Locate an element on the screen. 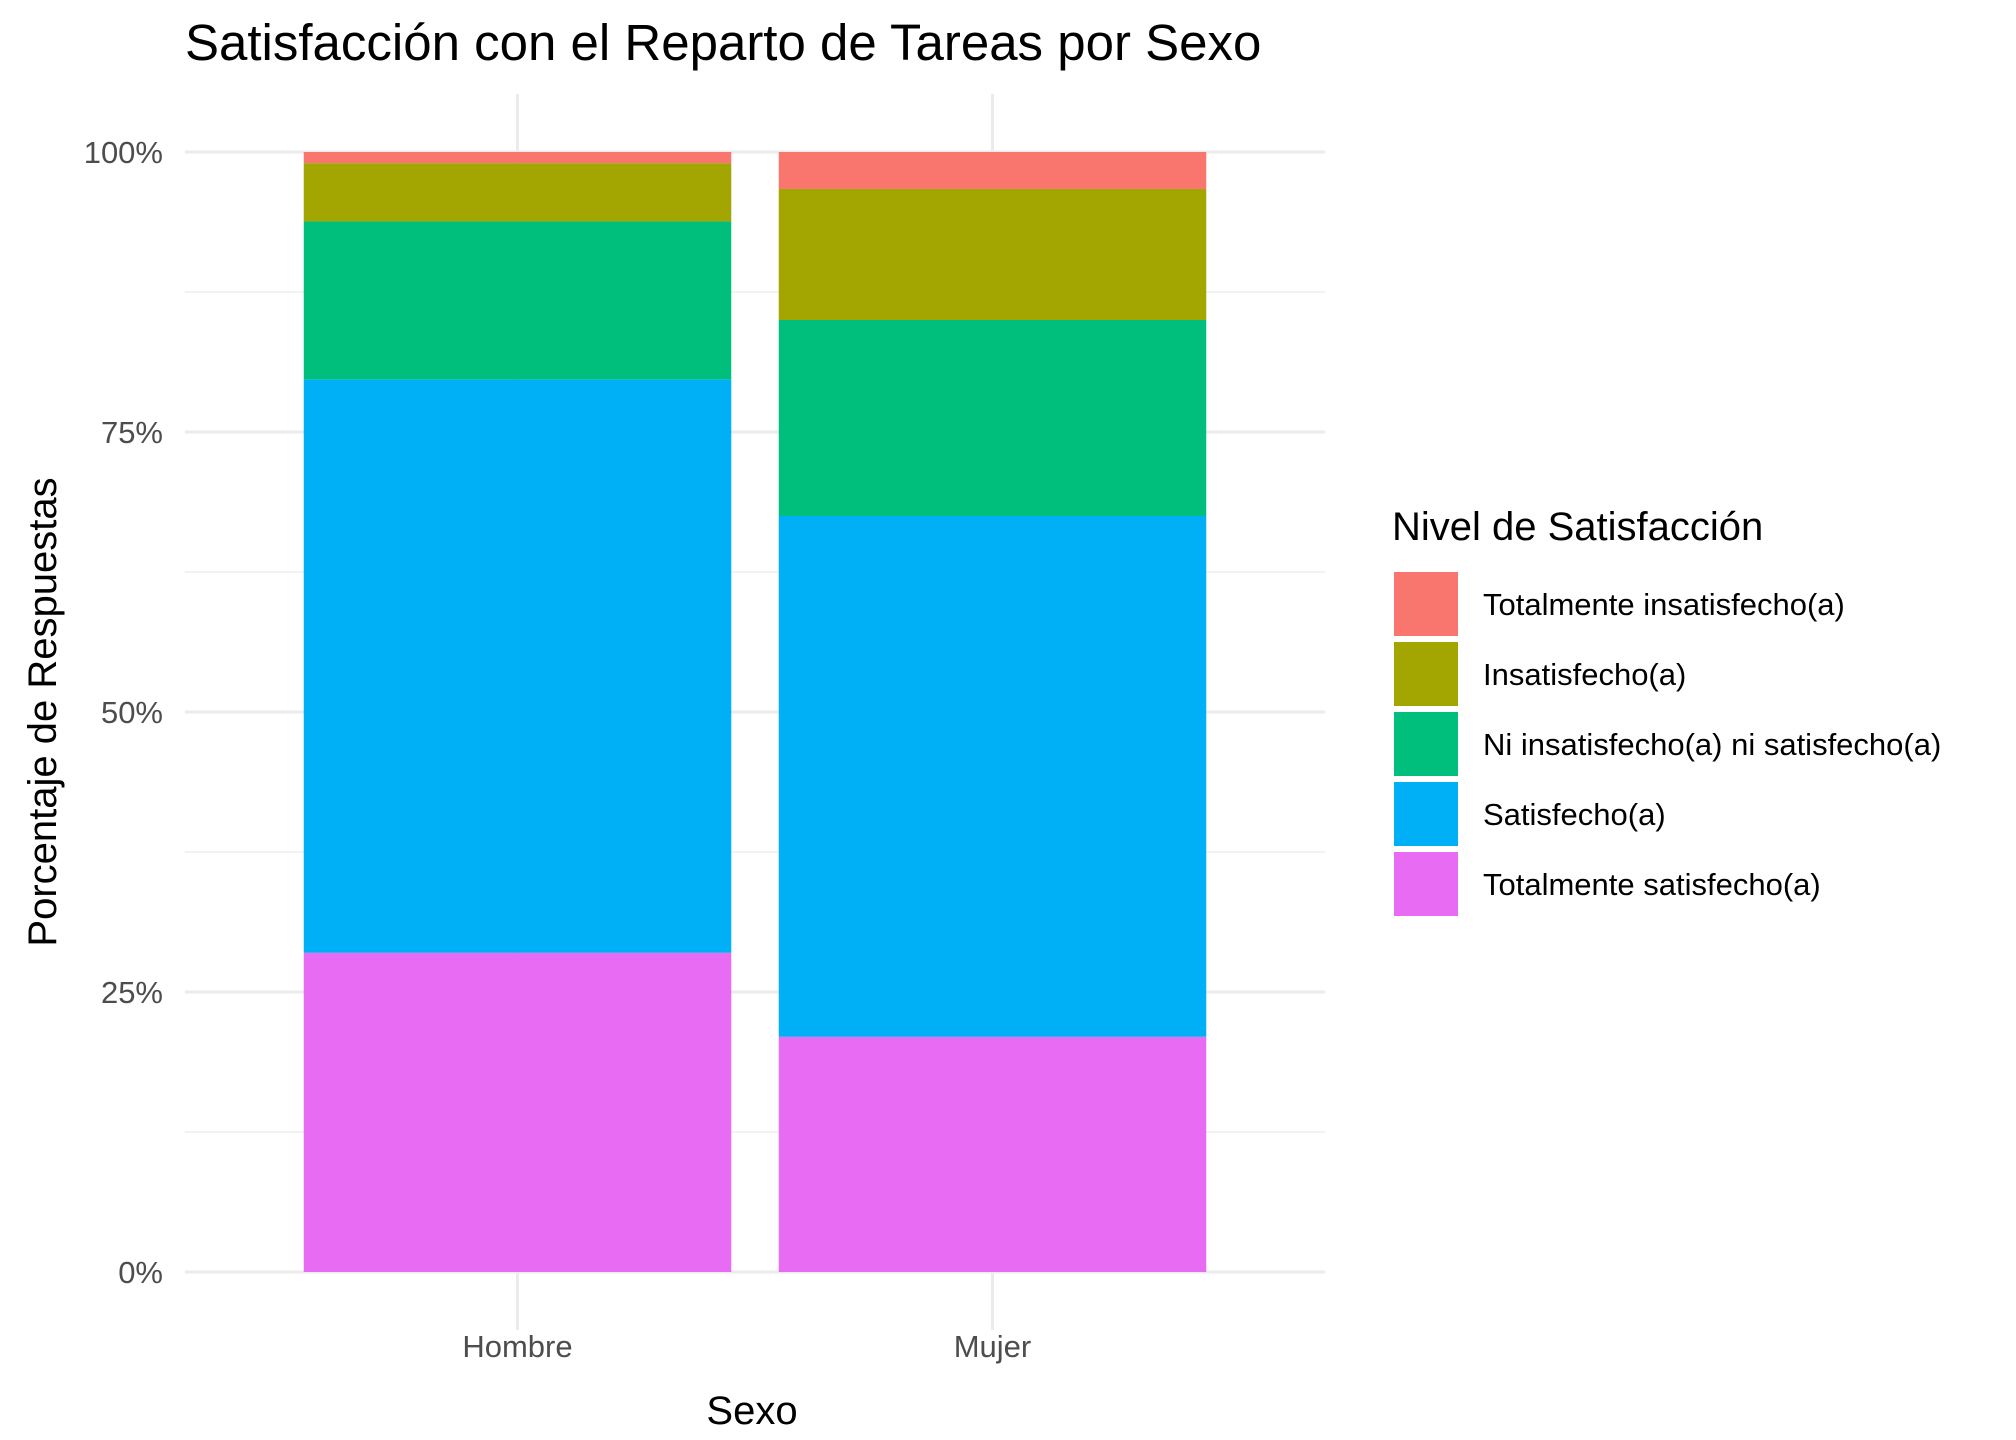  y-tick-label: 0% is located at coordinates (140, 1272).